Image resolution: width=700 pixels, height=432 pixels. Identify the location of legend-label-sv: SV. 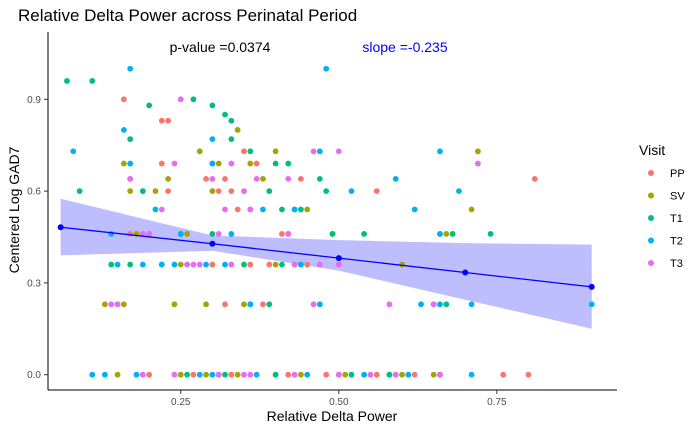
(677, 197).